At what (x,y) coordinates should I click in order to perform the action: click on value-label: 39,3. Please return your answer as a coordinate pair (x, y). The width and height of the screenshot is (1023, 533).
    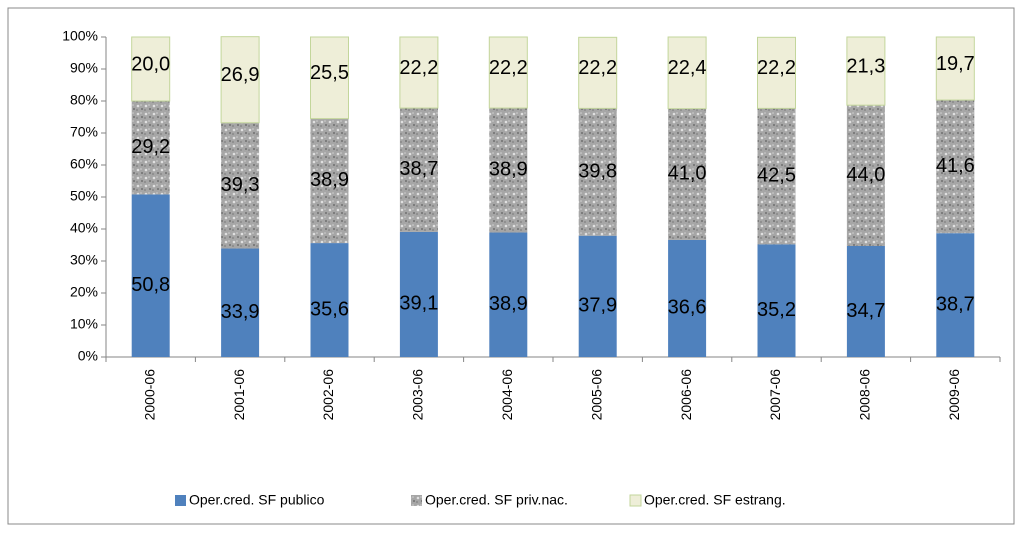
    Looking at the image, I should click on (240, 185).